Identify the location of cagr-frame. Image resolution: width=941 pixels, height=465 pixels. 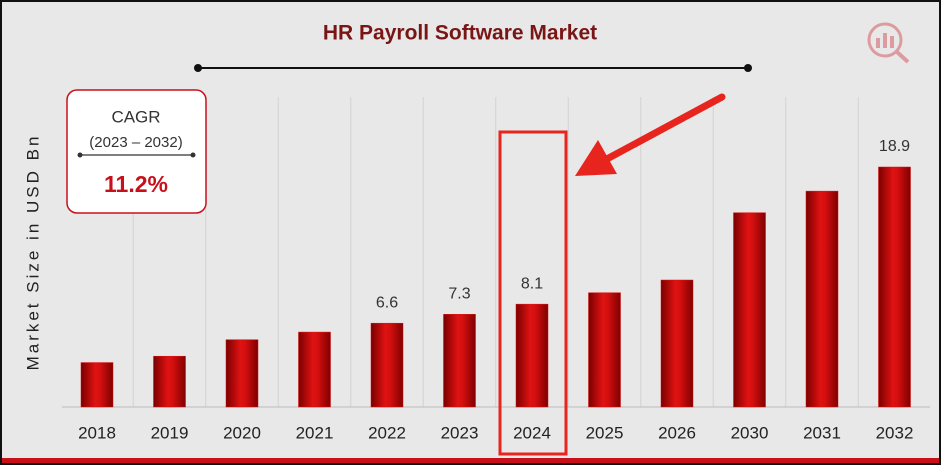
(136, 151).